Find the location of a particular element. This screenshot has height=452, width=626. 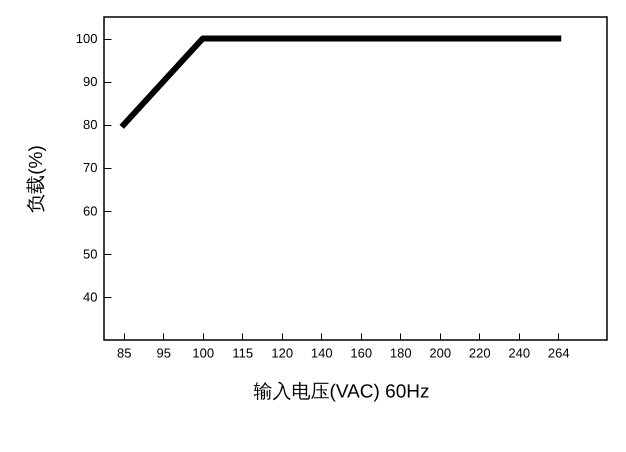

x-tick-label: 85 is located at coordinates (124, 353).